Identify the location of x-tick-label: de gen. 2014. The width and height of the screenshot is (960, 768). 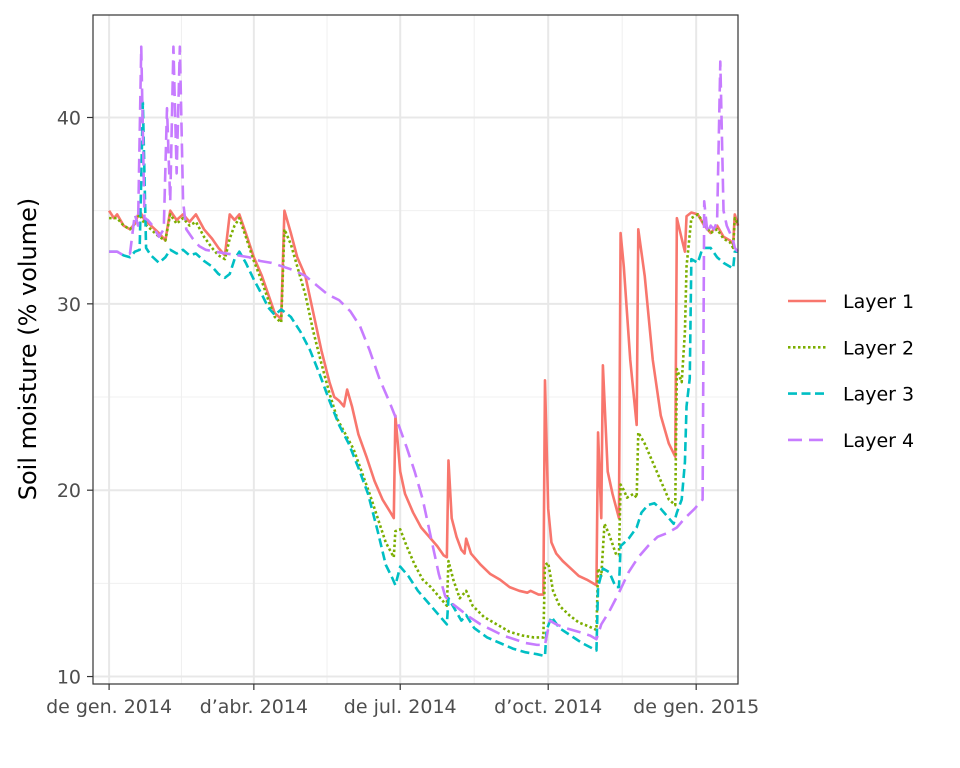
(109, 707).